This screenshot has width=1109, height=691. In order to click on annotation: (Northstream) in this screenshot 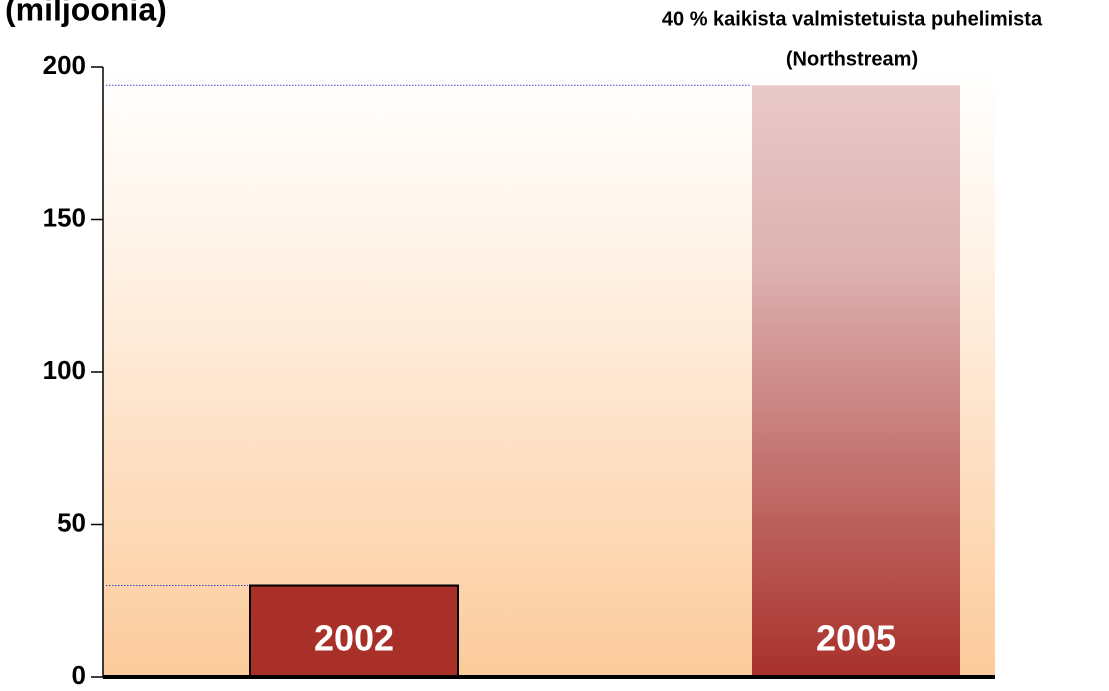, I will do `click(852, 59)`.